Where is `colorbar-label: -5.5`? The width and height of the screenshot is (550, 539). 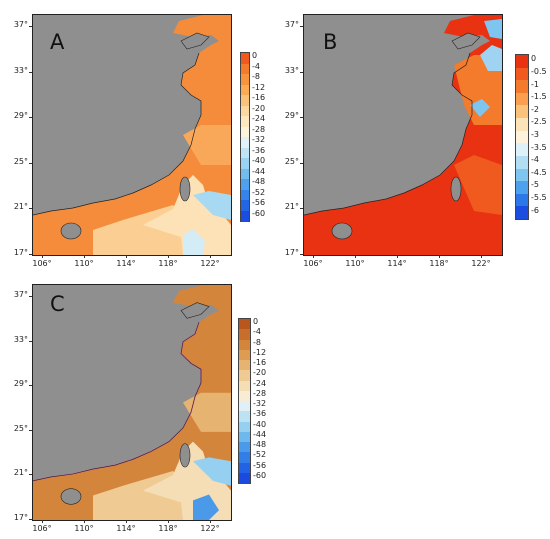
colorbar-label: -5.5 is located at coordinates (539, 198).